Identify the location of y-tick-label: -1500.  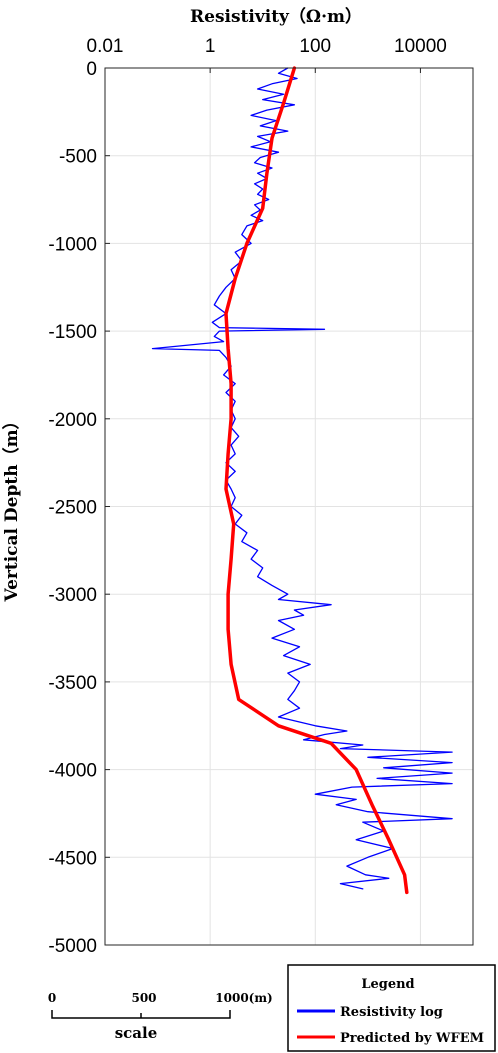
(72, 332).